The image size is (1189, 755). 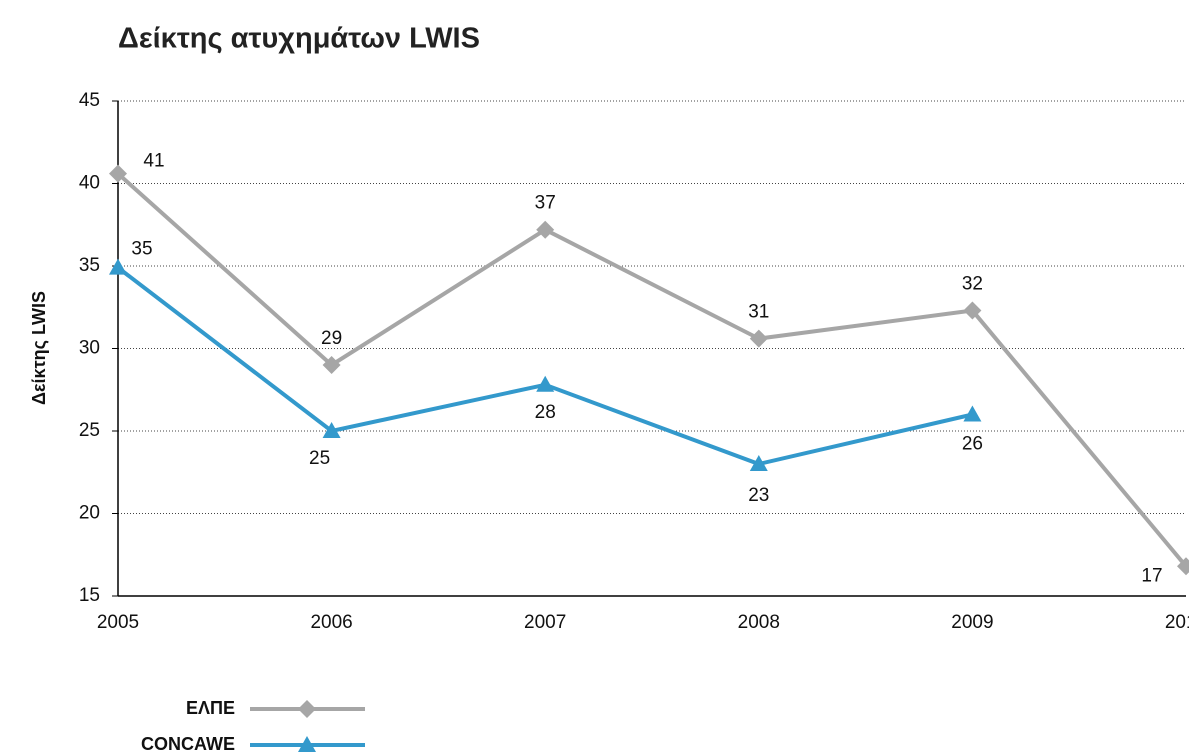 I want to click on data-label: 29, so click(x=331, y=338).